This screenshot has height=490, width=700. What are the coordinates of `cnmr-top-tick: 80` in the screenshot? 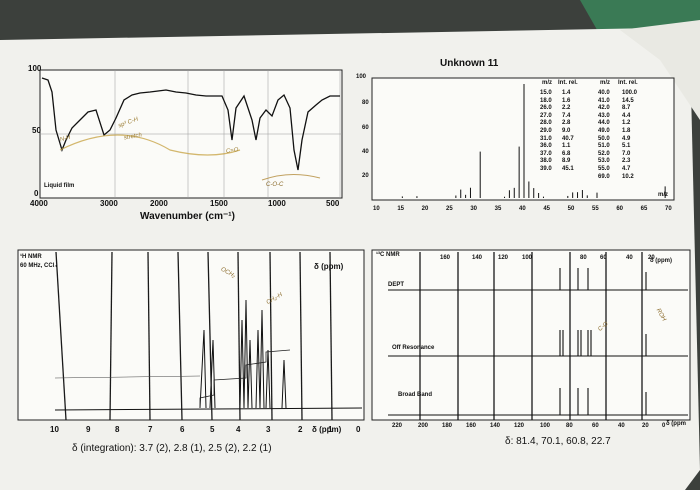 It's located at (583, 258).